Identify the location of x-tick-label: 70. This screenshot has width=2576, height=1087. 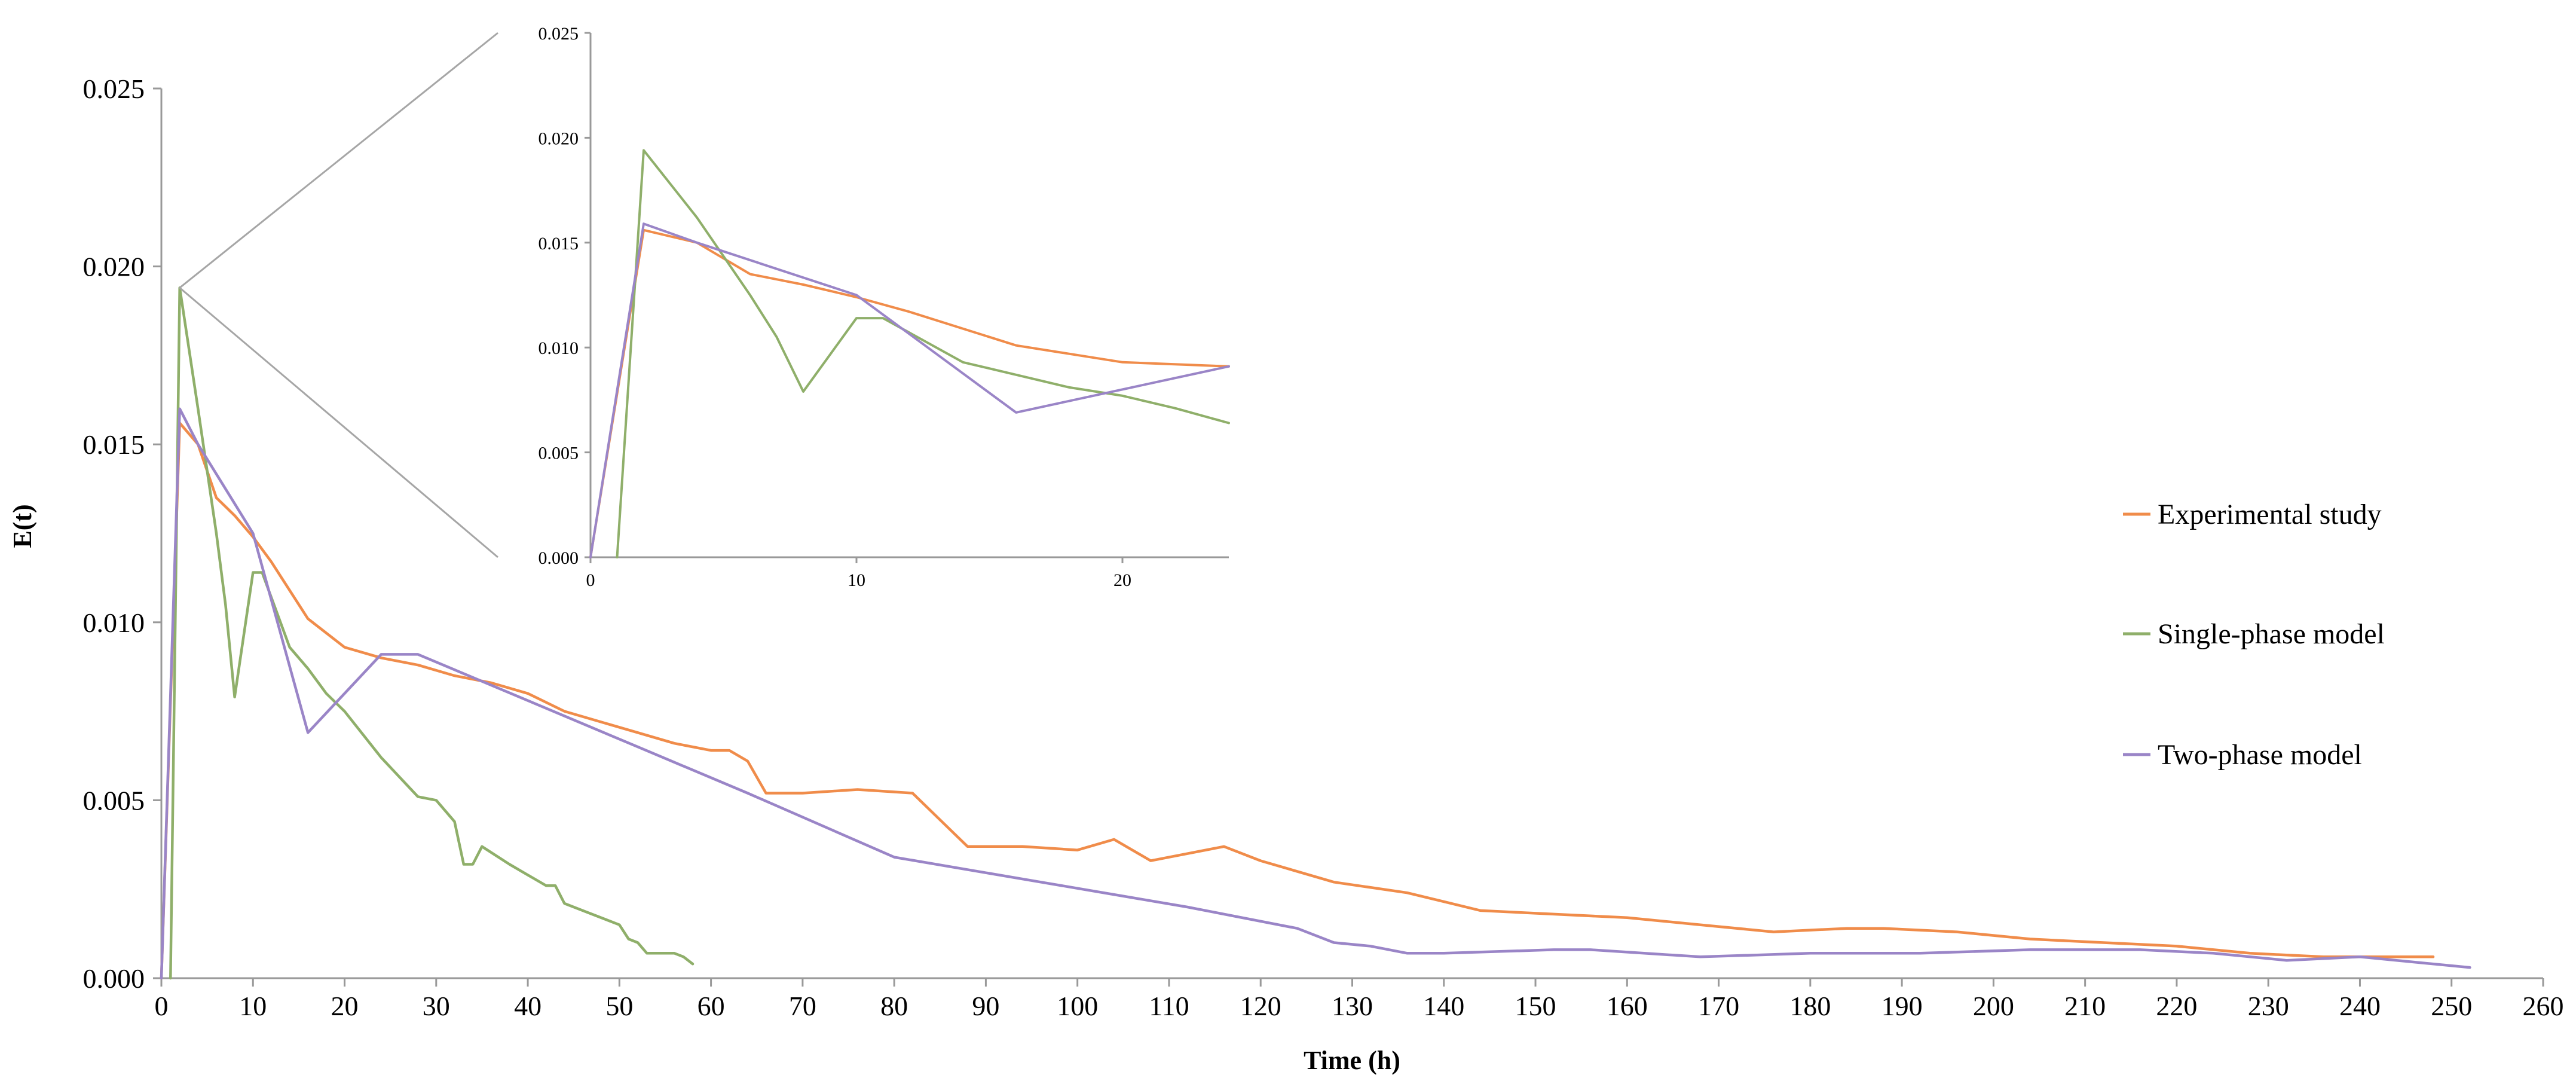
(802, 1006).